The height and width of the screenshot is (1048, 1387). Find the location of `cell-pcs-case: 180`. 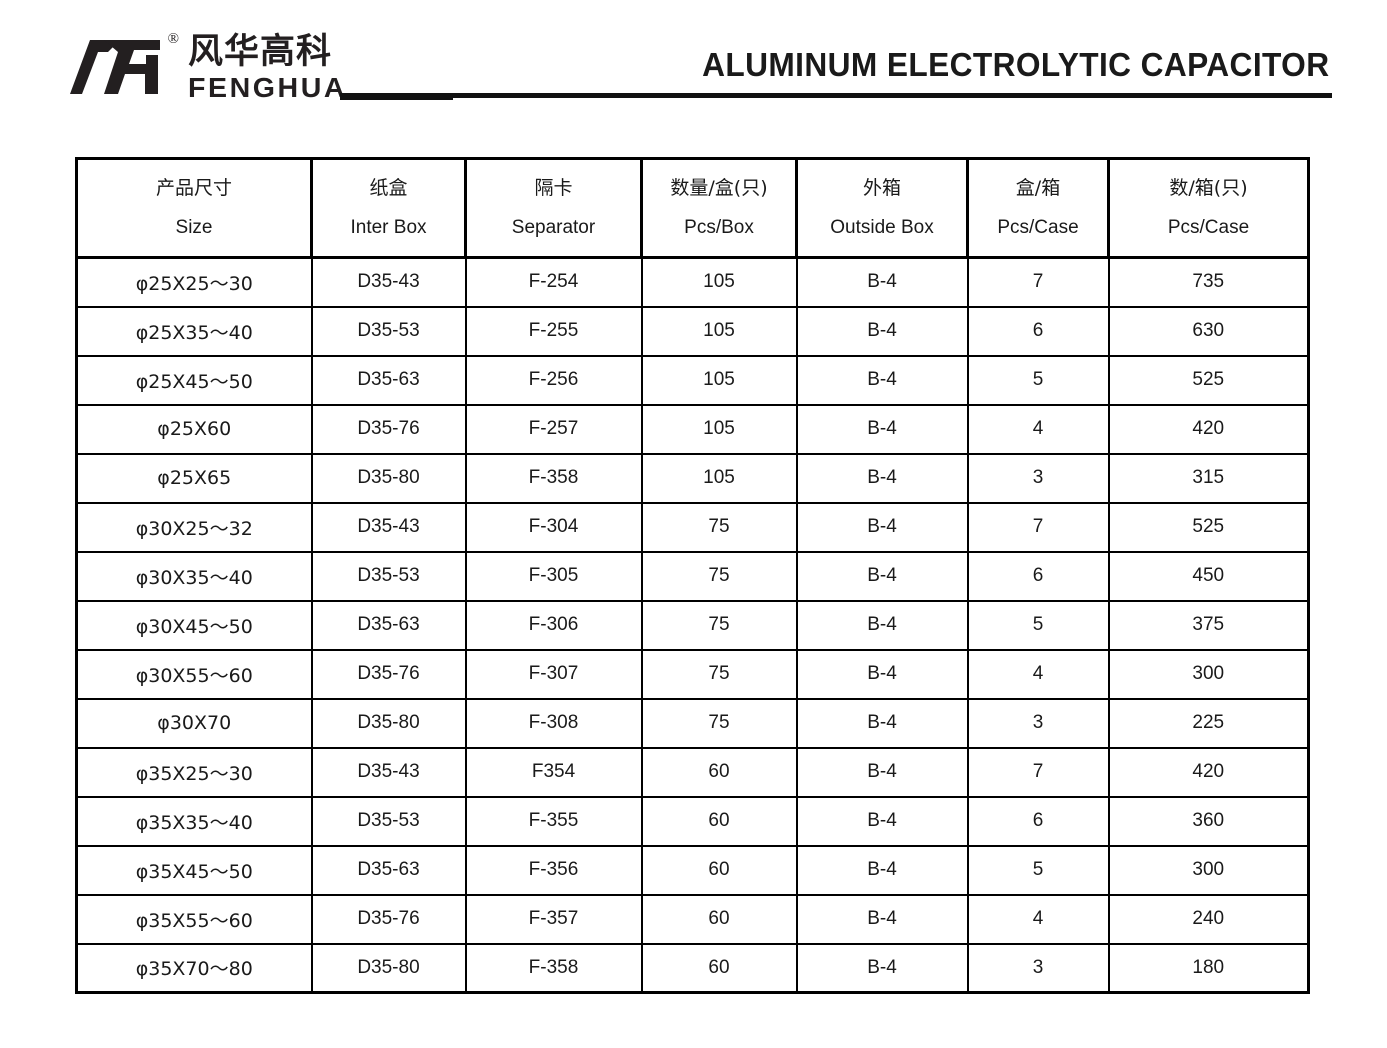

cell-pcs-case: 180 is located at coordinates (1208, 968).